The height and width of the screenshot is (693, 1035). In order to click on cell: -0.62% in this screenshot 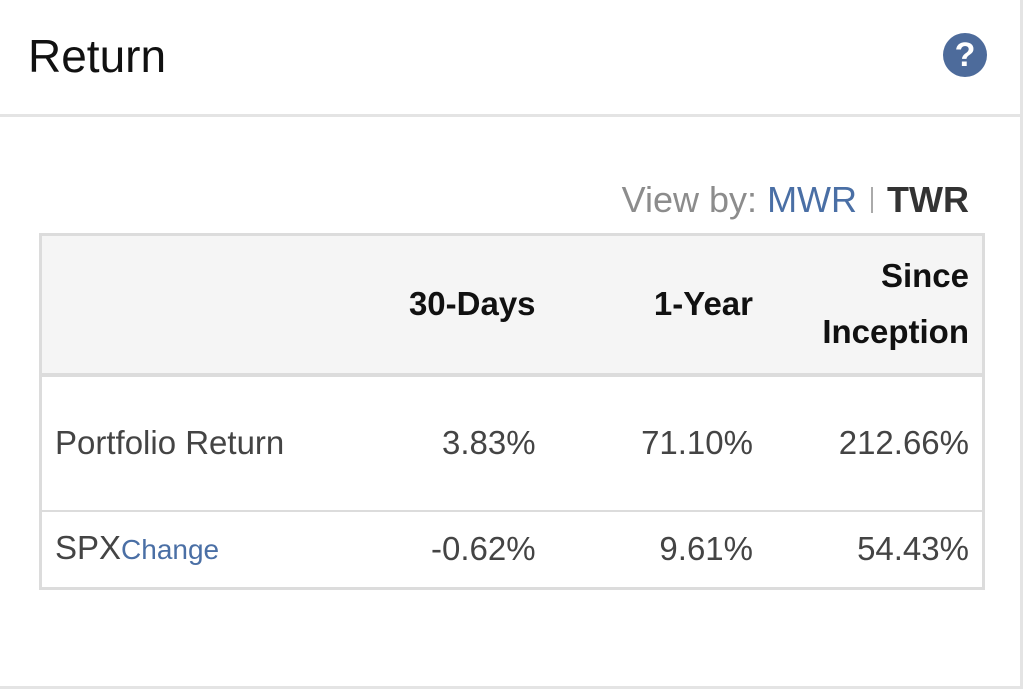, I will do `click(483, 549)`.